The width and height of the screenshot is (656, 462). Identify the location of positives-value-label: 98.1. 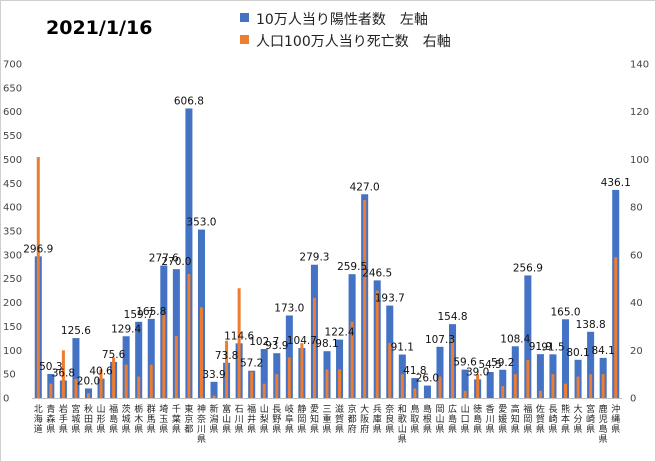
(326, 344).